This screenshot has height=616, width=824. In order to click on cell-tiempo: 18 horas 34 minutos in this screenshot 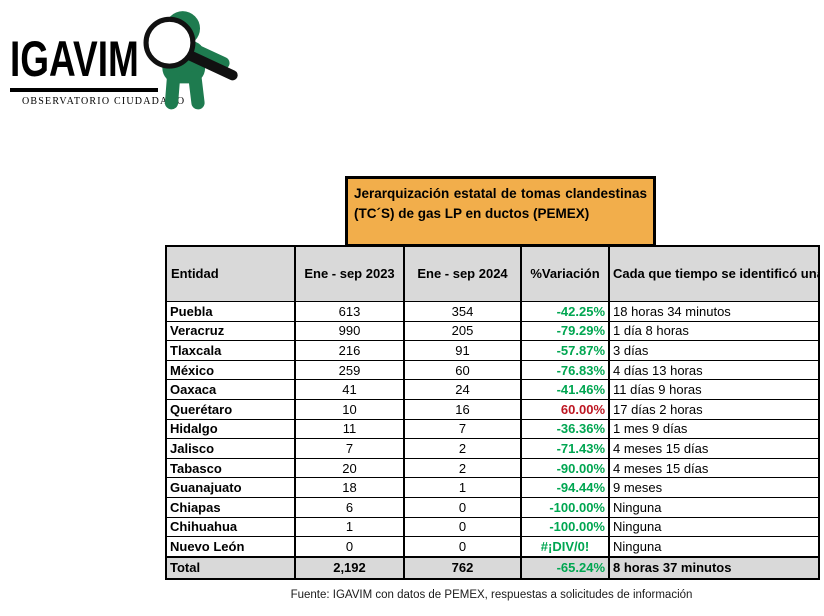, I will do `click(713, 311)`.